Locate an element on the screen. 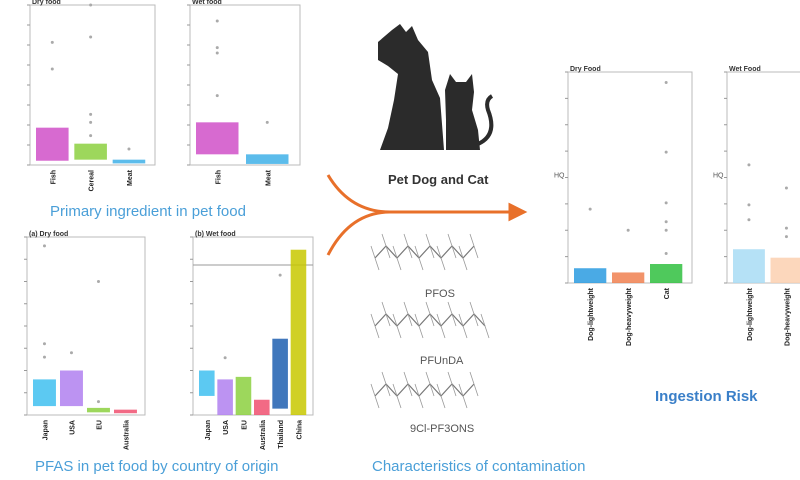  category-label: Dog-lightweight is located at coordinates (591, 314).